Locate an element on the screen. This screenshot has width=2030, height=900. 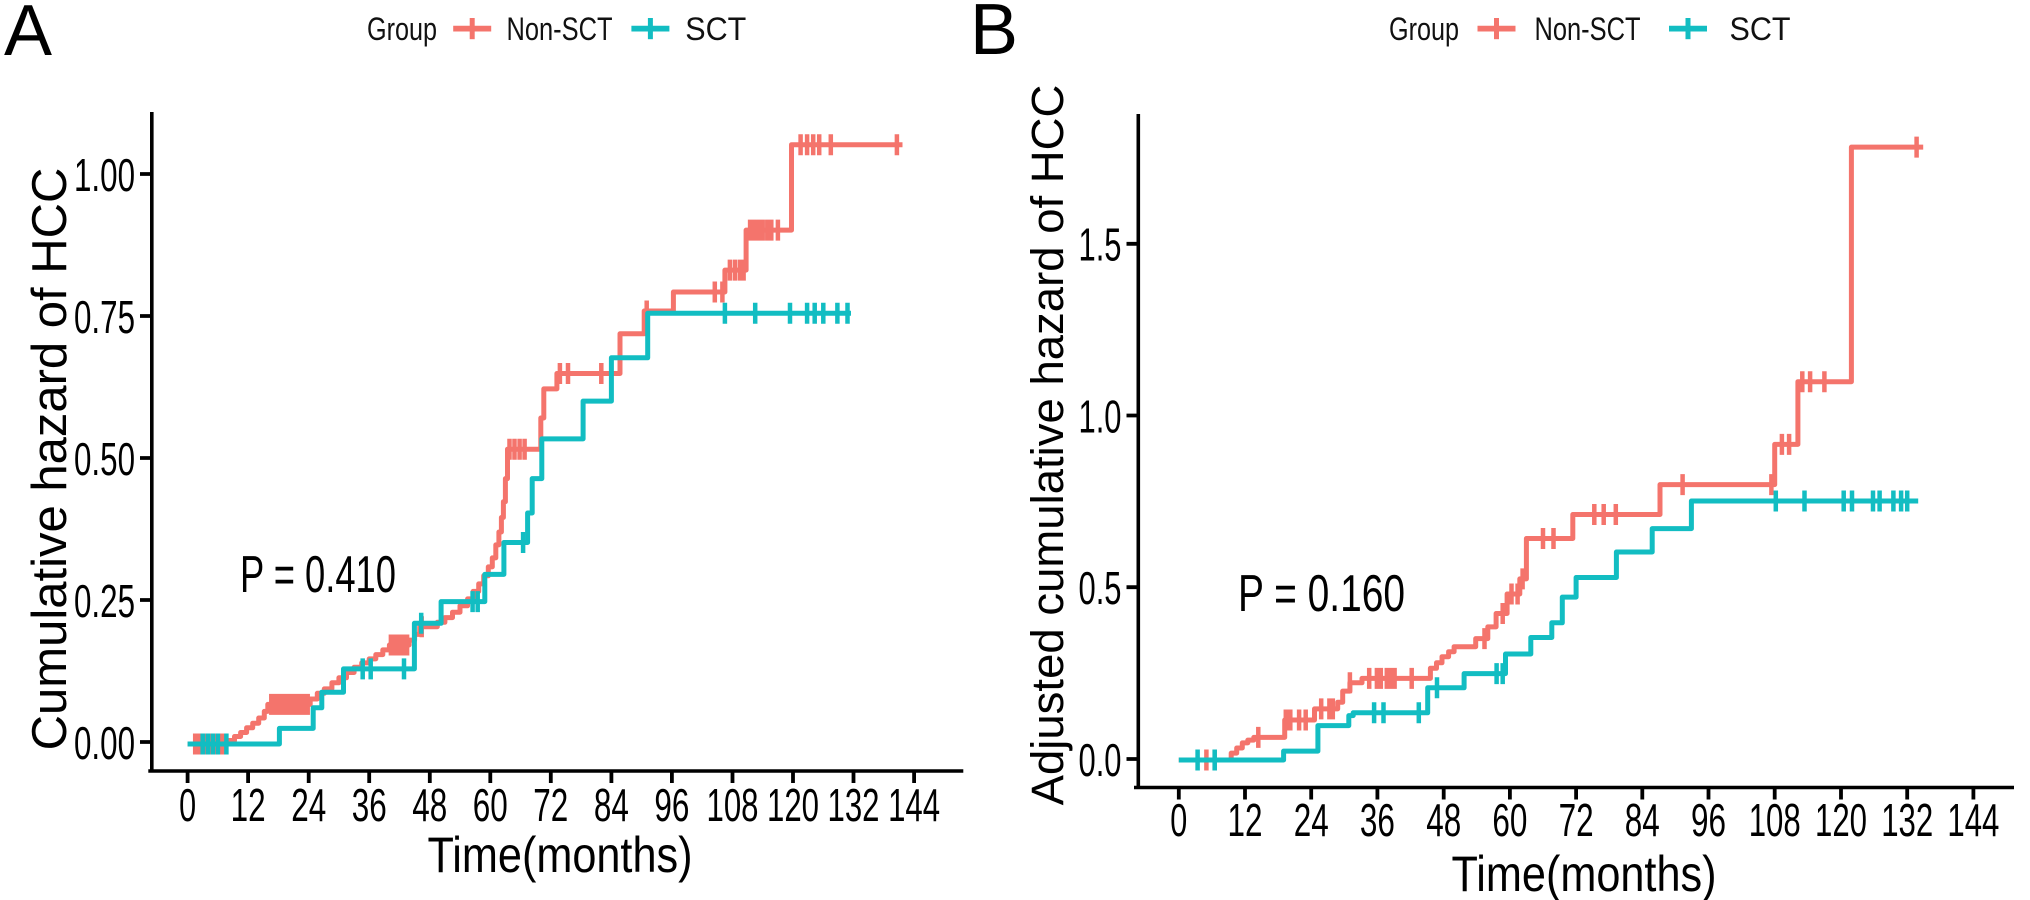
svg-text: 0.75 is located at coordinates (104, 317).